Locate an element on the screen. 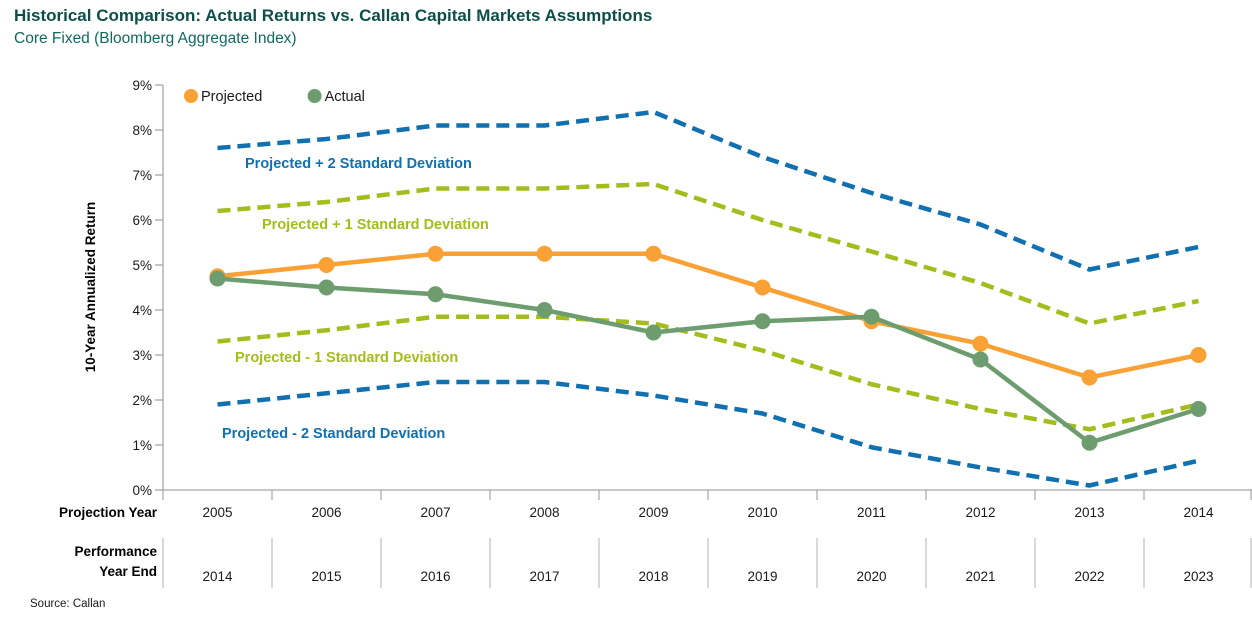  projection-year-label: 2010 is located at coordinates (762, 512).